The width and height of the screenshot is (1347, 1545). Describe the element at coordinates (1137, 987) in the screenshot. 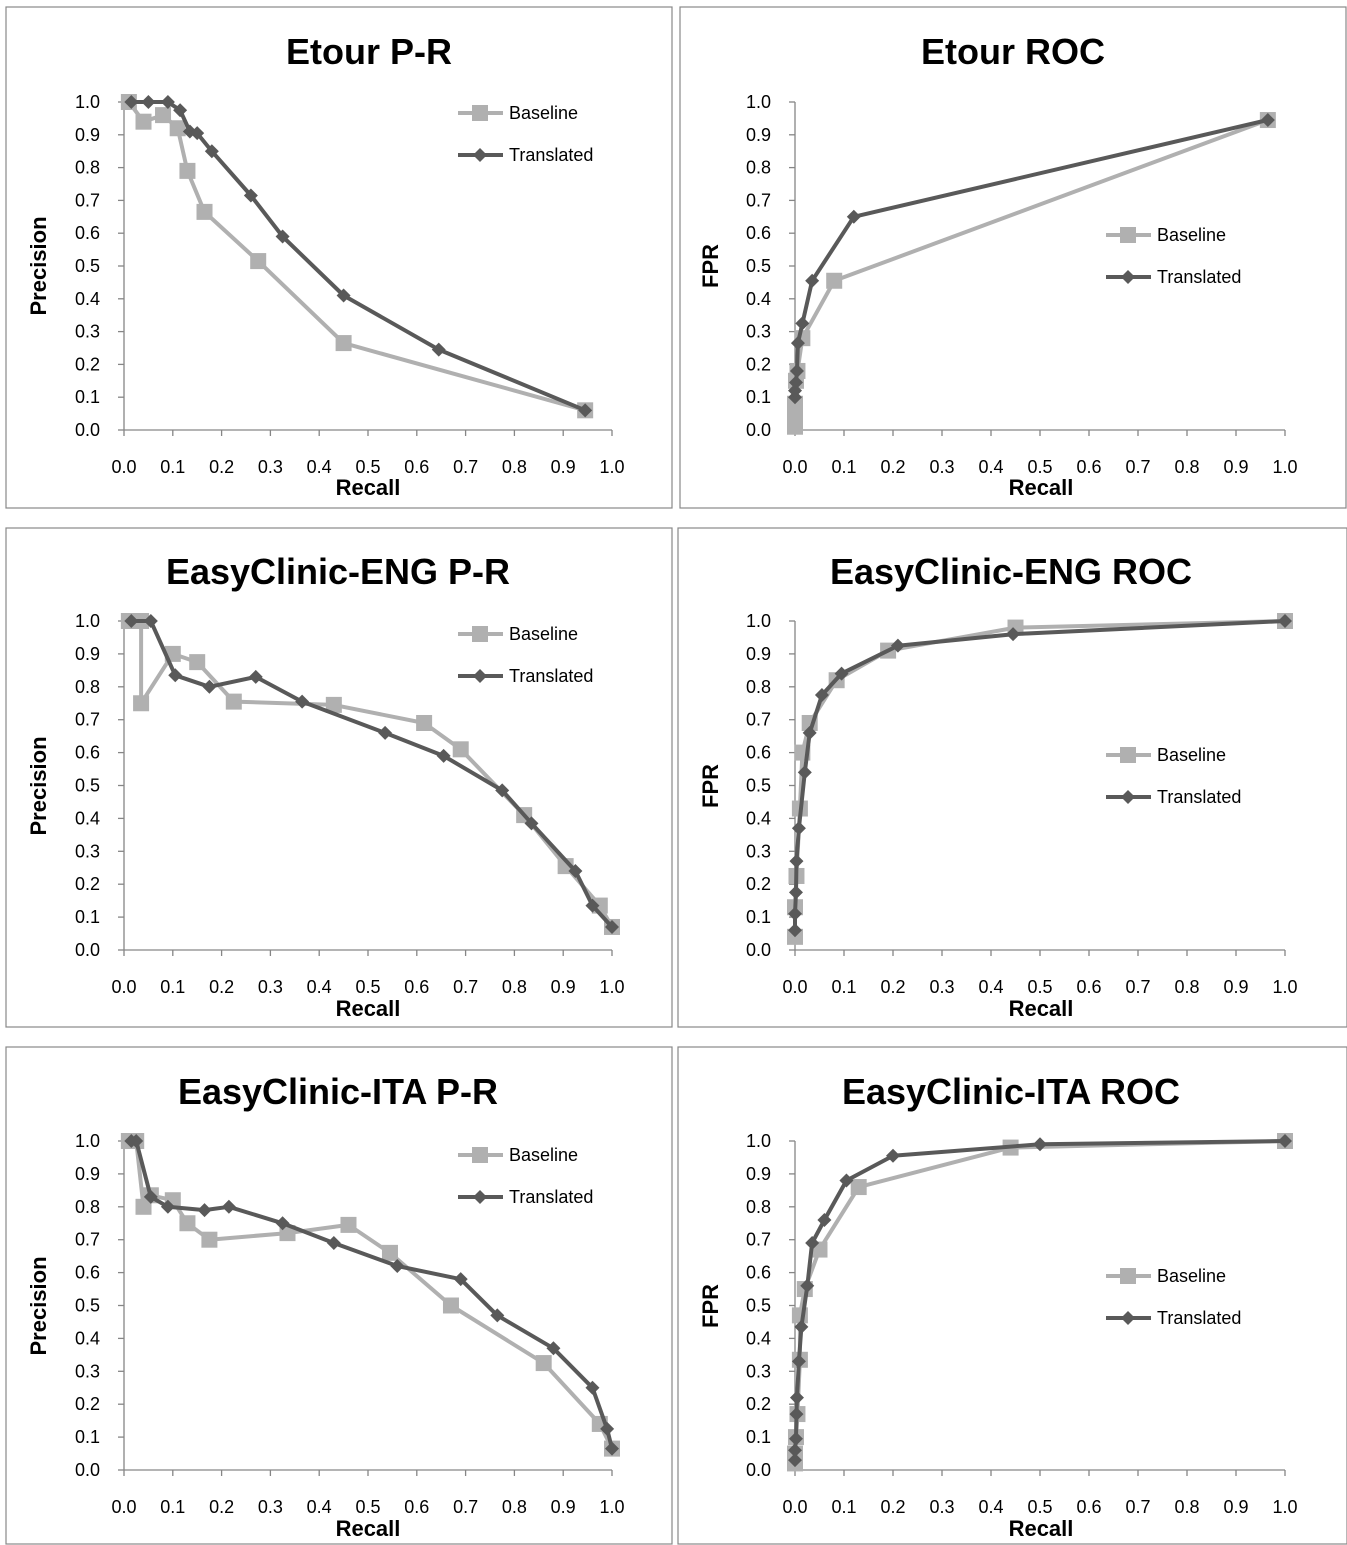

I see `x-tick-label: 0.7` at that location.